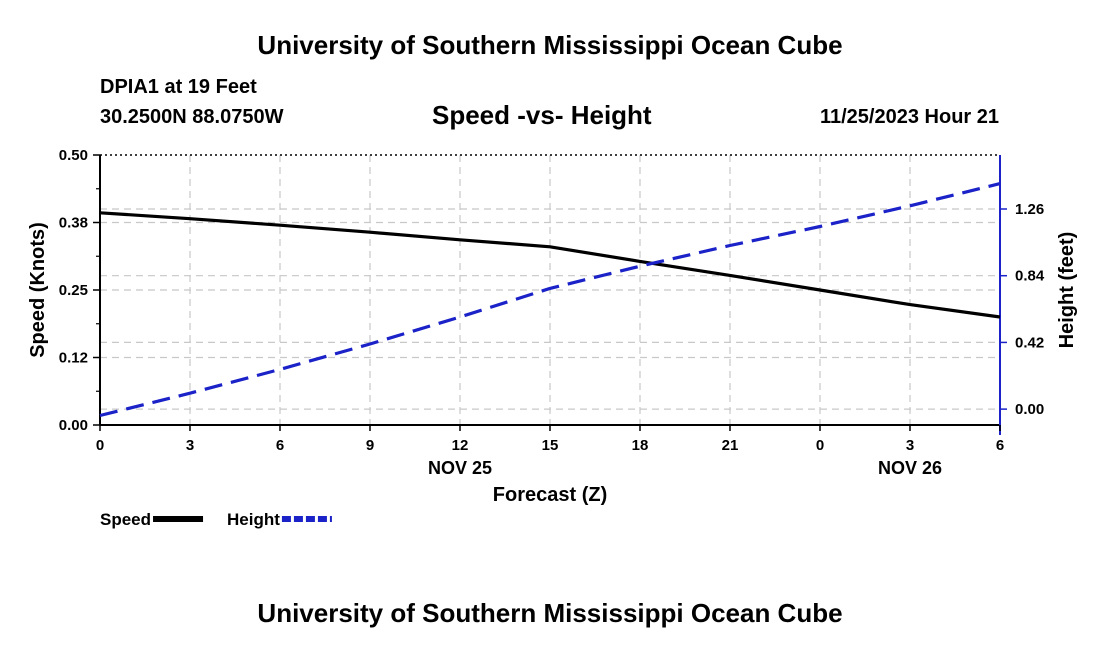  What do you see at coordinates (73, 155) in the screenshot?
I see `y-tick-label: 0.50` at bounding box center [73, 155].